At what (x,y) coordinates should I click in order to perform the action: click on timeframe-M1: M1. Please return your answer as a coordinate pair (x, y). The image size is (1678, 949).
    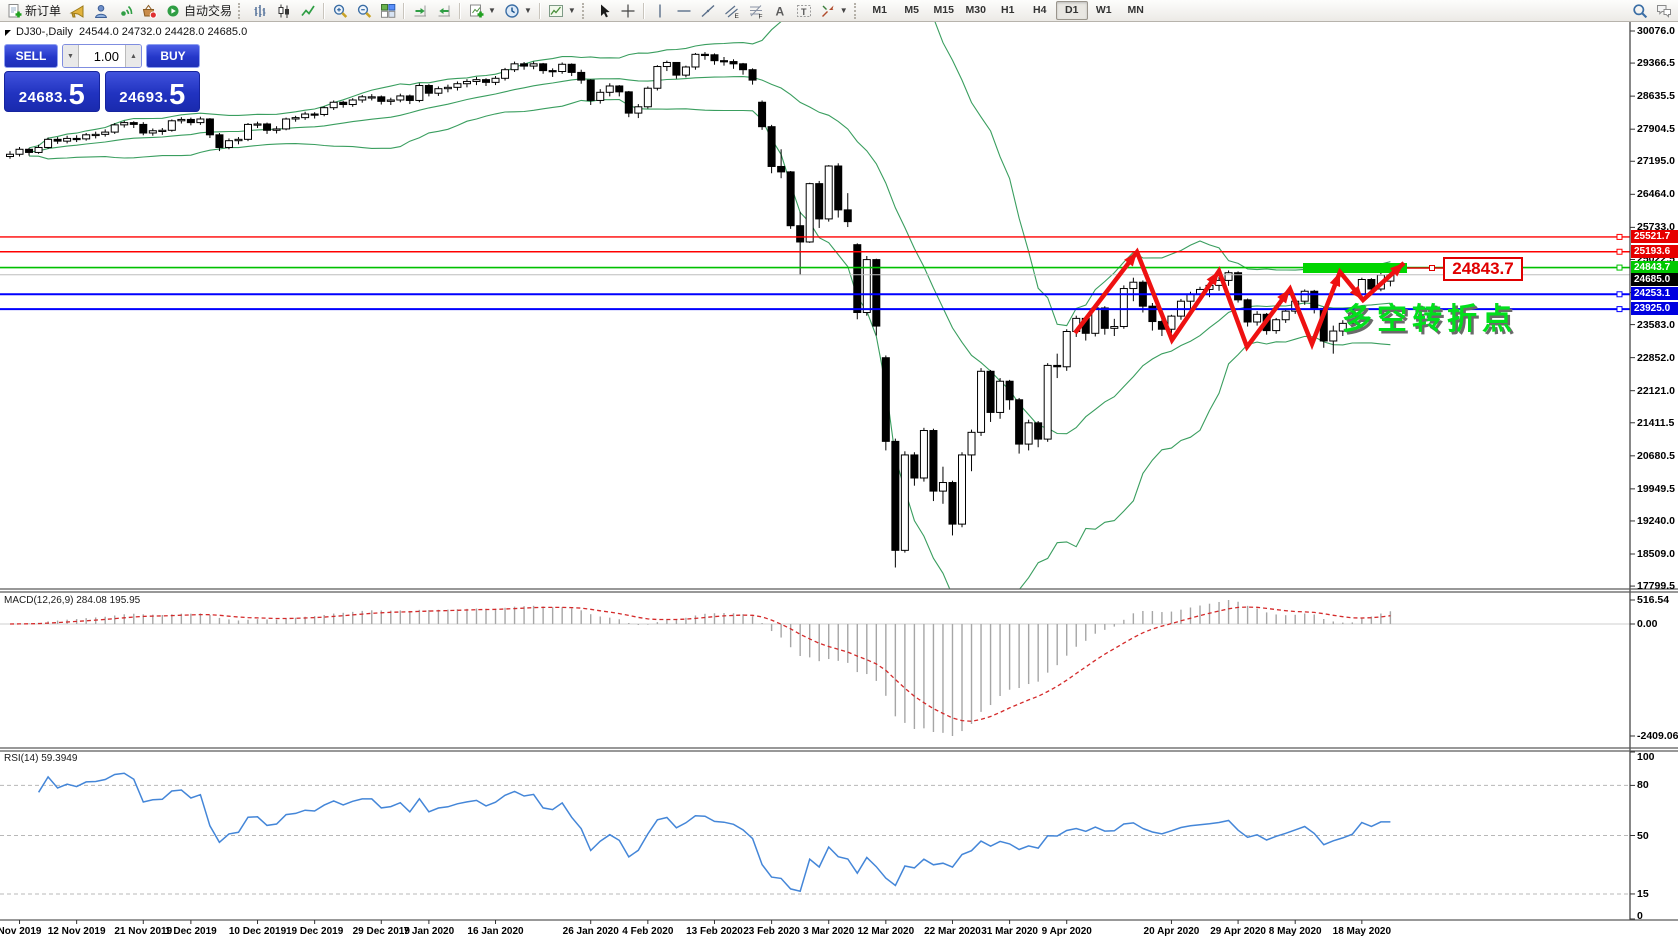
    Looking at the image, I should click on (880, 10).